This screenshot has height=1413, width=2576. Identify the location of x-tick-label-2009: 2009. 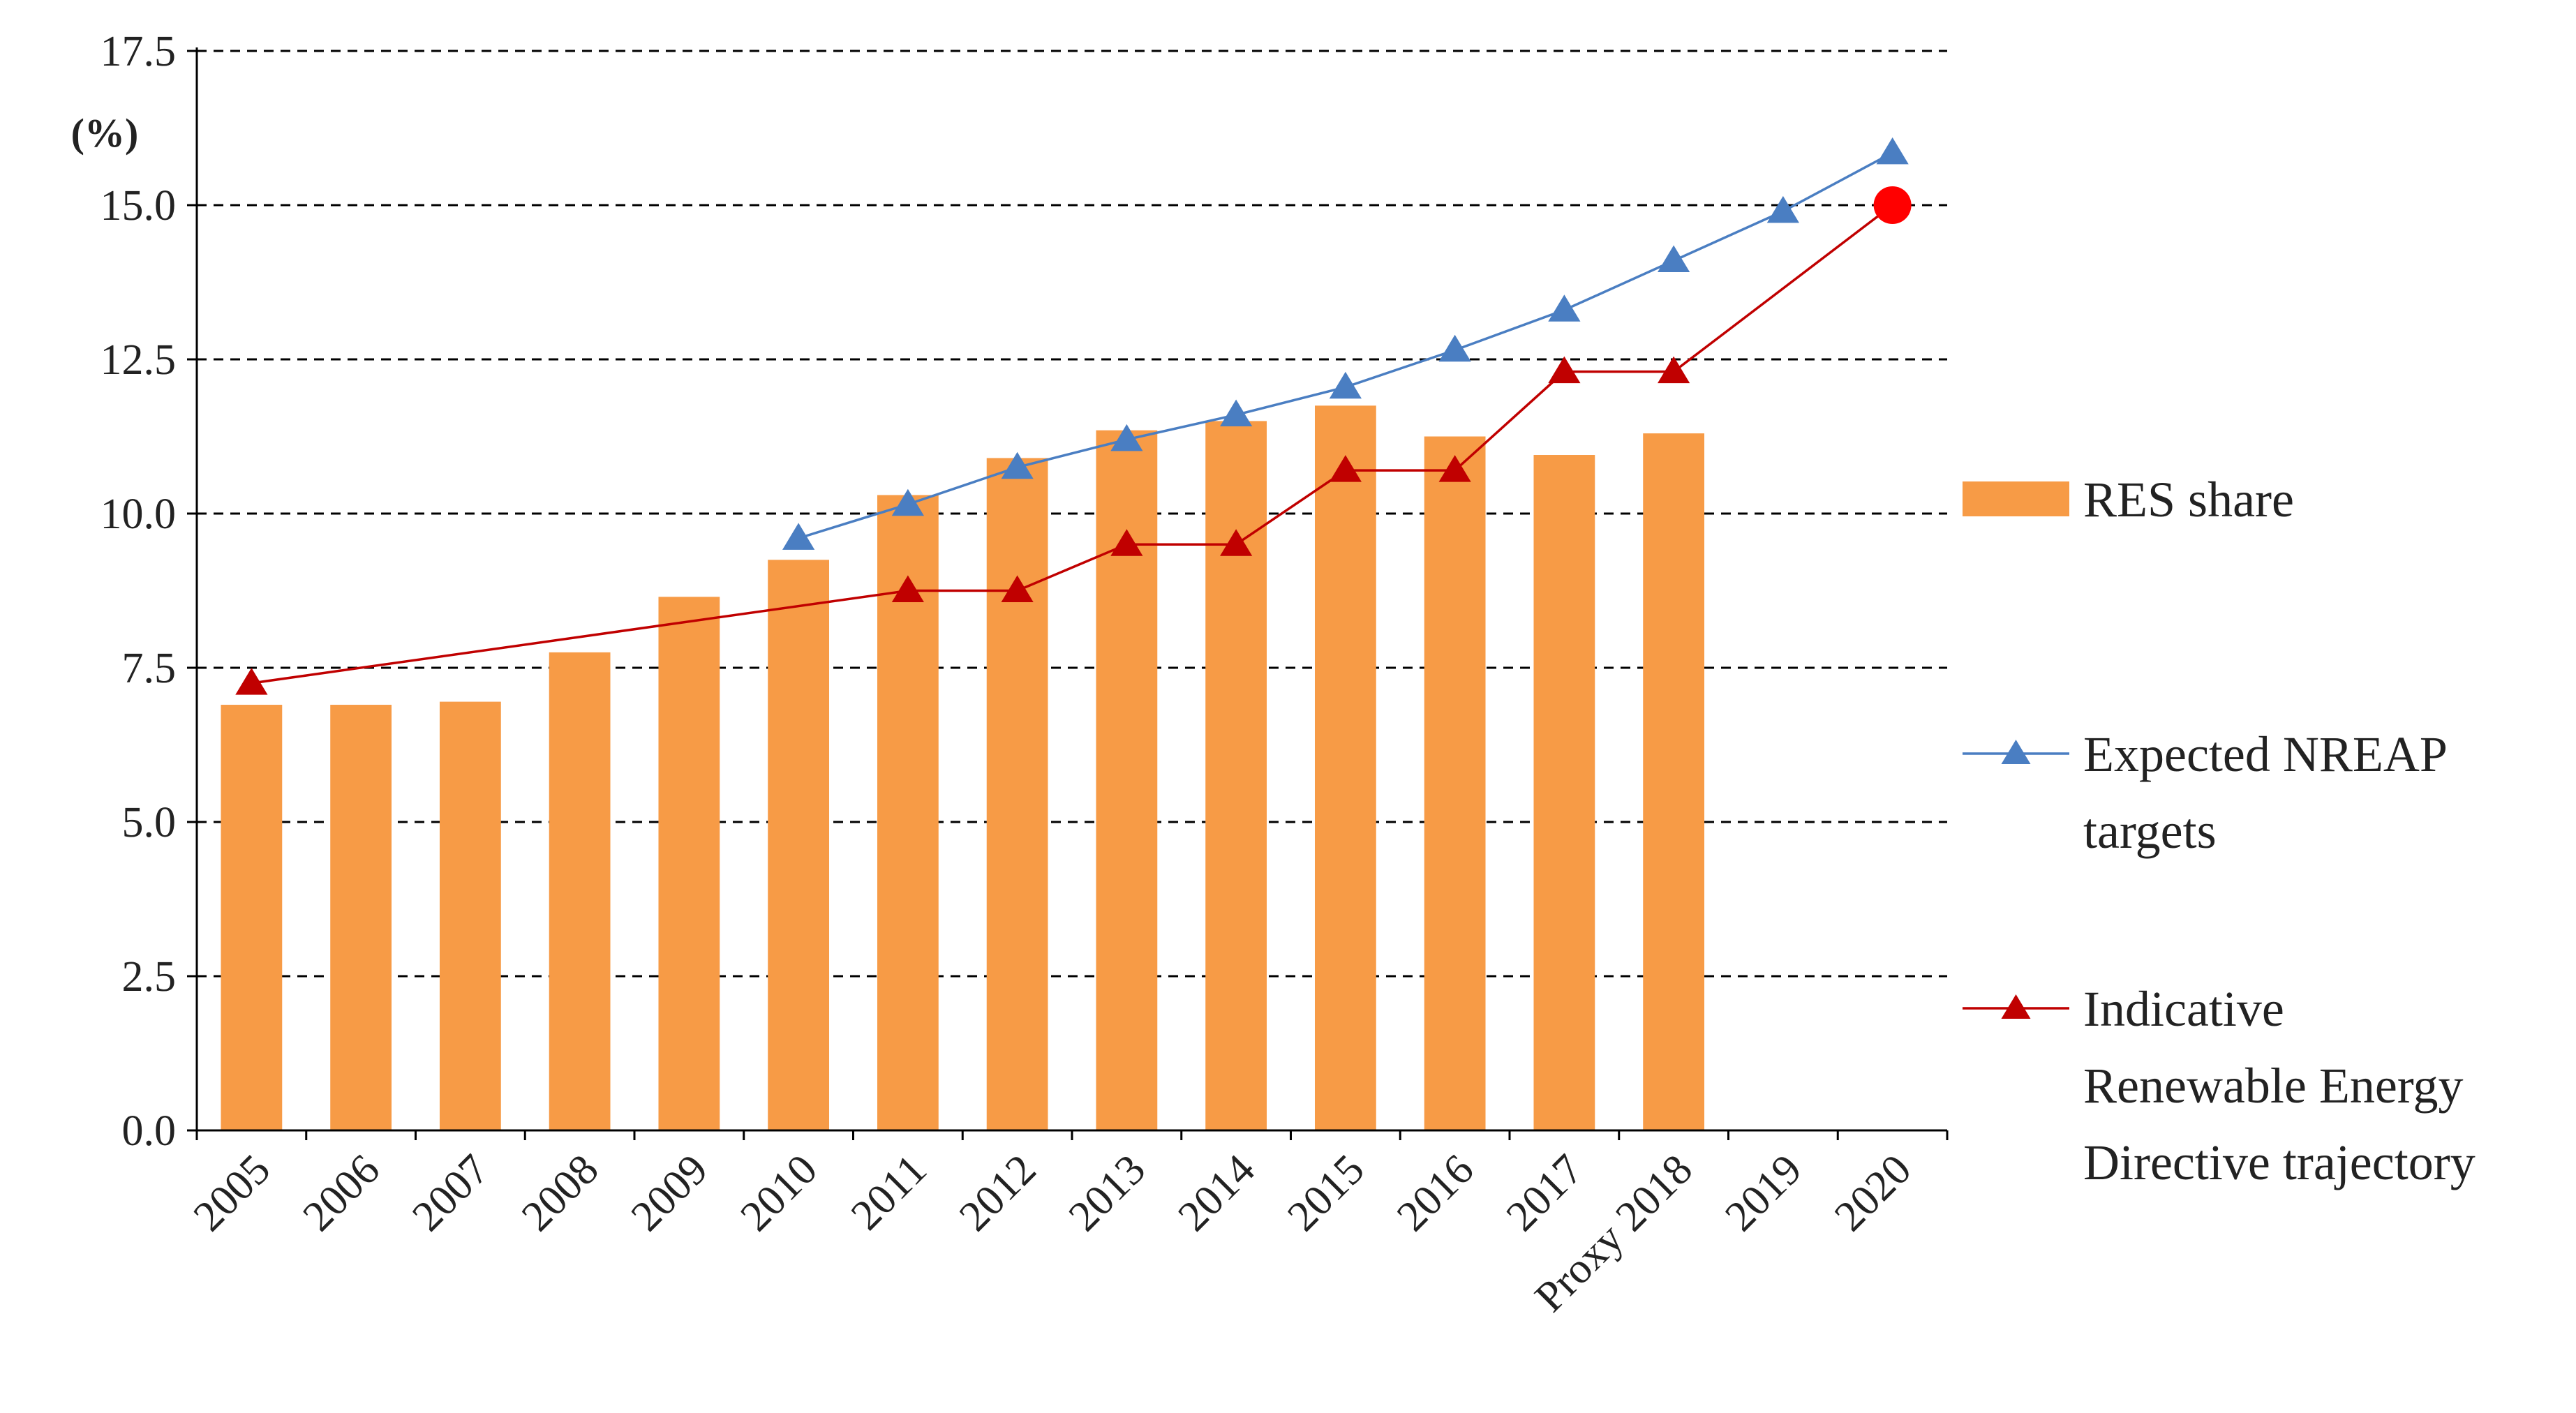
(670, 1193).